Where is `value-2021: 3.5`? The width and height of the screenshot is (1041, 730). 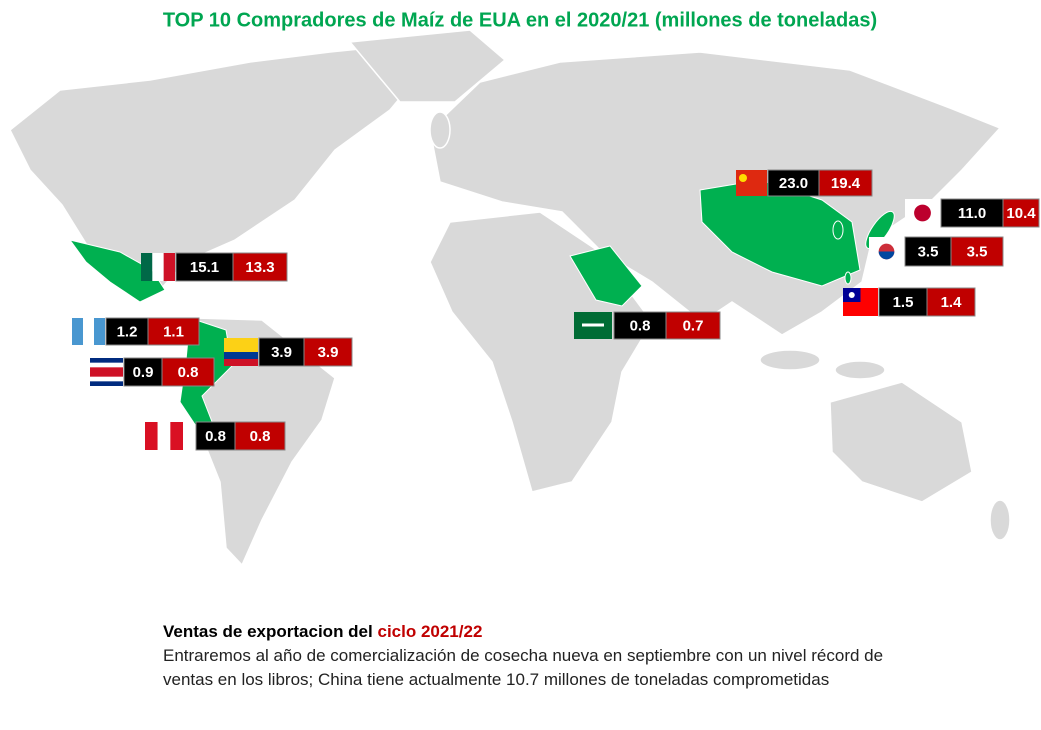
value-2021: 3.5 is located at coordinates (977, 251).